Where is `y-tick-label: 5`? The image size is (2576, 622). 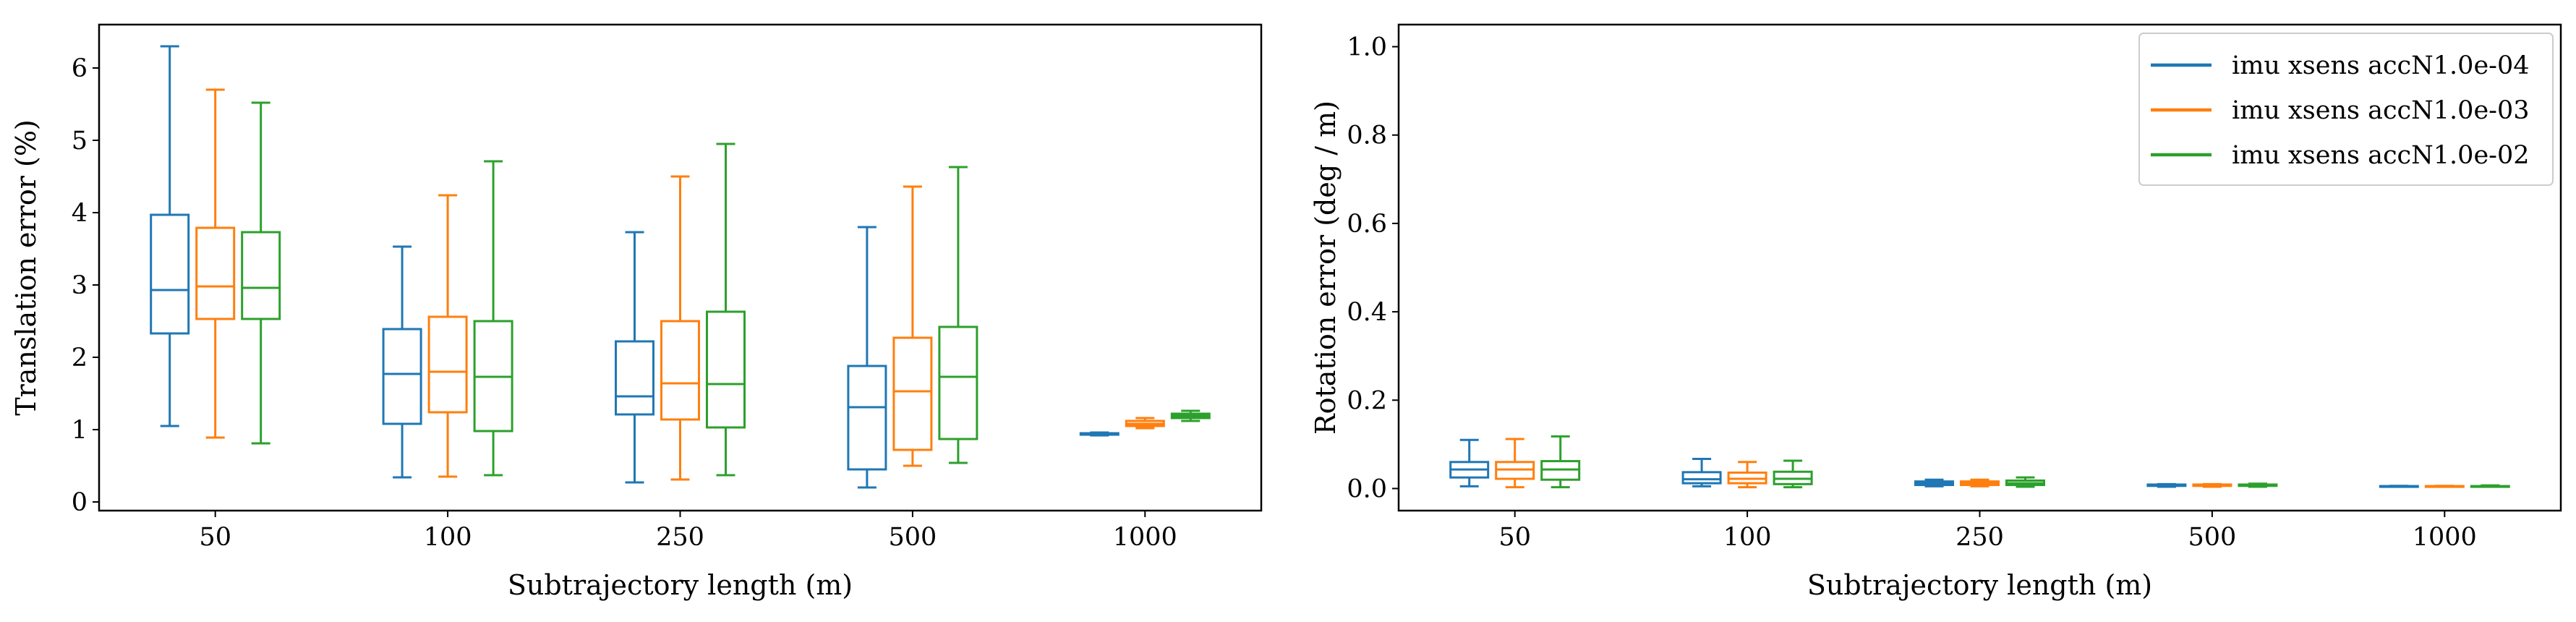 y-tick-label: 5 is located at coordinates (80, 141).